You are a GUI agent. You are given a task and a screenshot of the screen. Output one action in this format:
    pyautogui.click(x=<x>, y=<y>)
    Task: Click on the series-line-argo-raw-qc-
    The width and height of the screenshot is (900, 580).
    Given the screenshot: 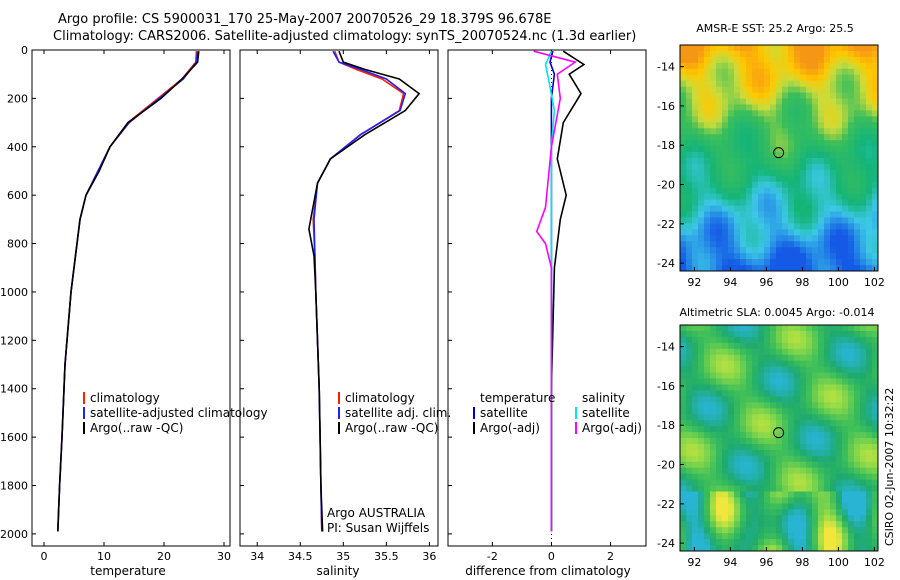 What is the action you would take?
    pyautogui.click(x=364, y=291)
    